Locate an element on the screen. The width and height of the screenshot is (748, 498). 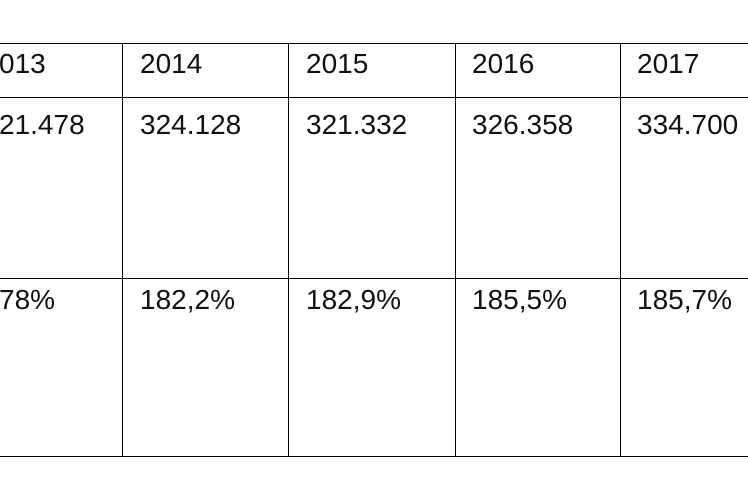
header-cell: 2015 is located at coordinates (337, 63).